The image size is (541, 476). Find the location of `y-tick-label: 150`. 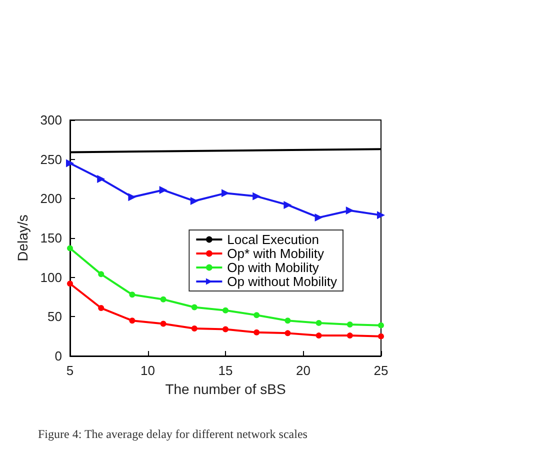

y-tick-label: 150 is located at coordinates (51, 238).